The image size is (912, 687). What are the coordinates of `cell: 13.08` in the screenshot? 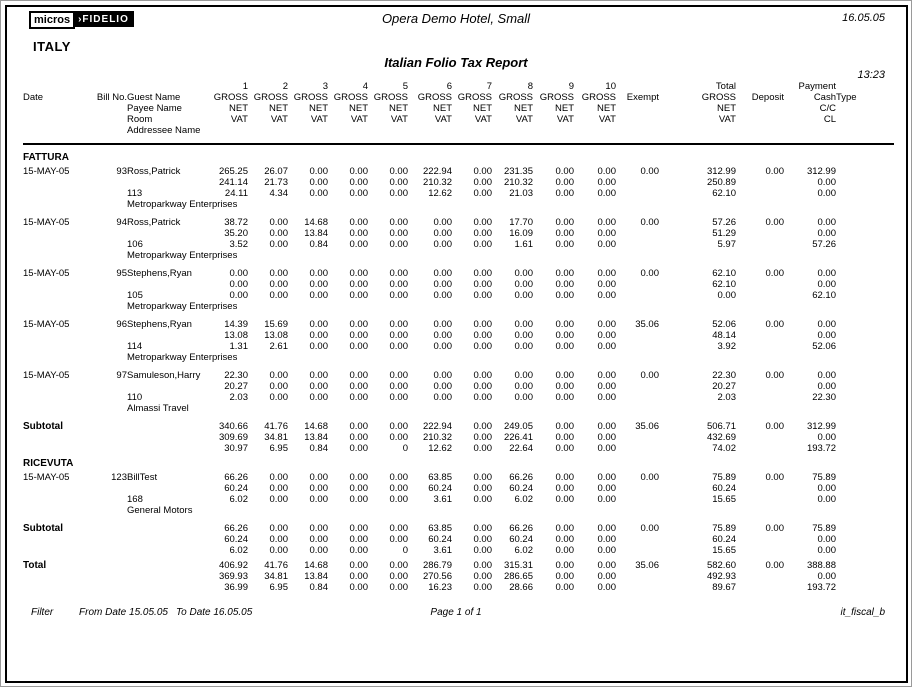 It's located at (276, 335).